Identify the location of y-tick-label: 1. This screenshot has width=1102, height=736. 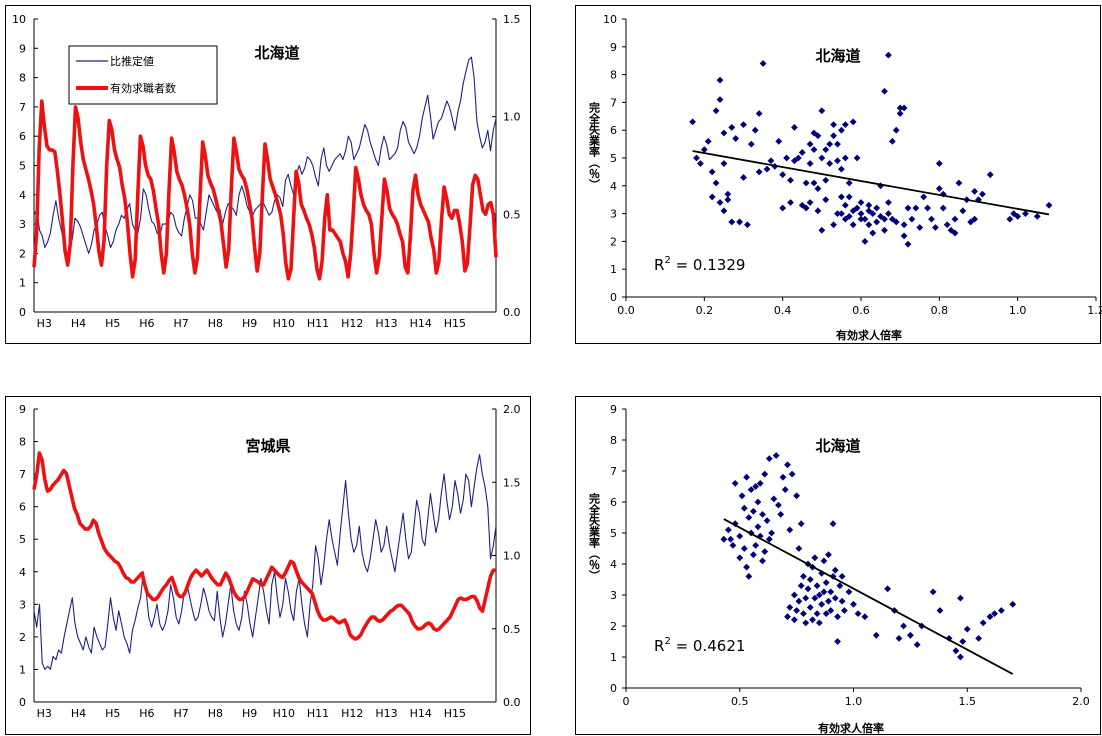
(613, 269).